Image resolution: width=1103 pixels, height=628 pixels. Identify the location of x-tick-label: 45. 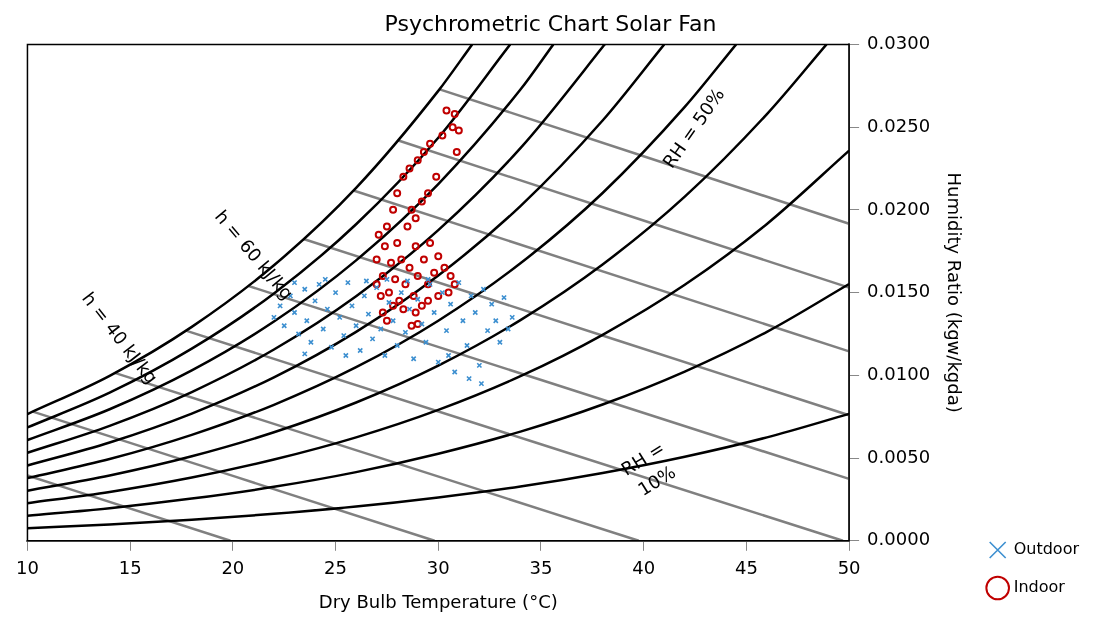
(746, 568).